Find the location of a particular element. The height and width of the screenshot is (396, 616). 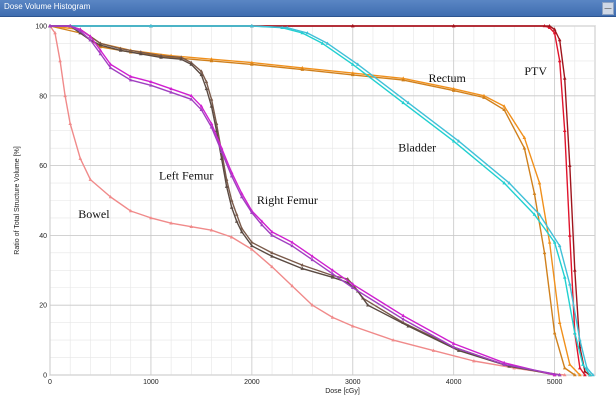

y-tick-label: 0 is located at coordinates (45, 376).